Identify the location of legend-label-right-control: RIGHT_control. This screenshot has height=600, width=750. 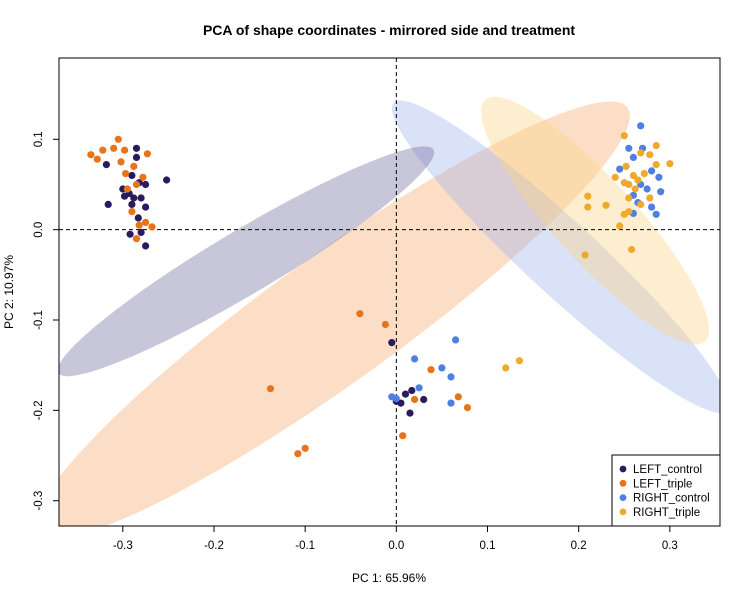
(671, 499).